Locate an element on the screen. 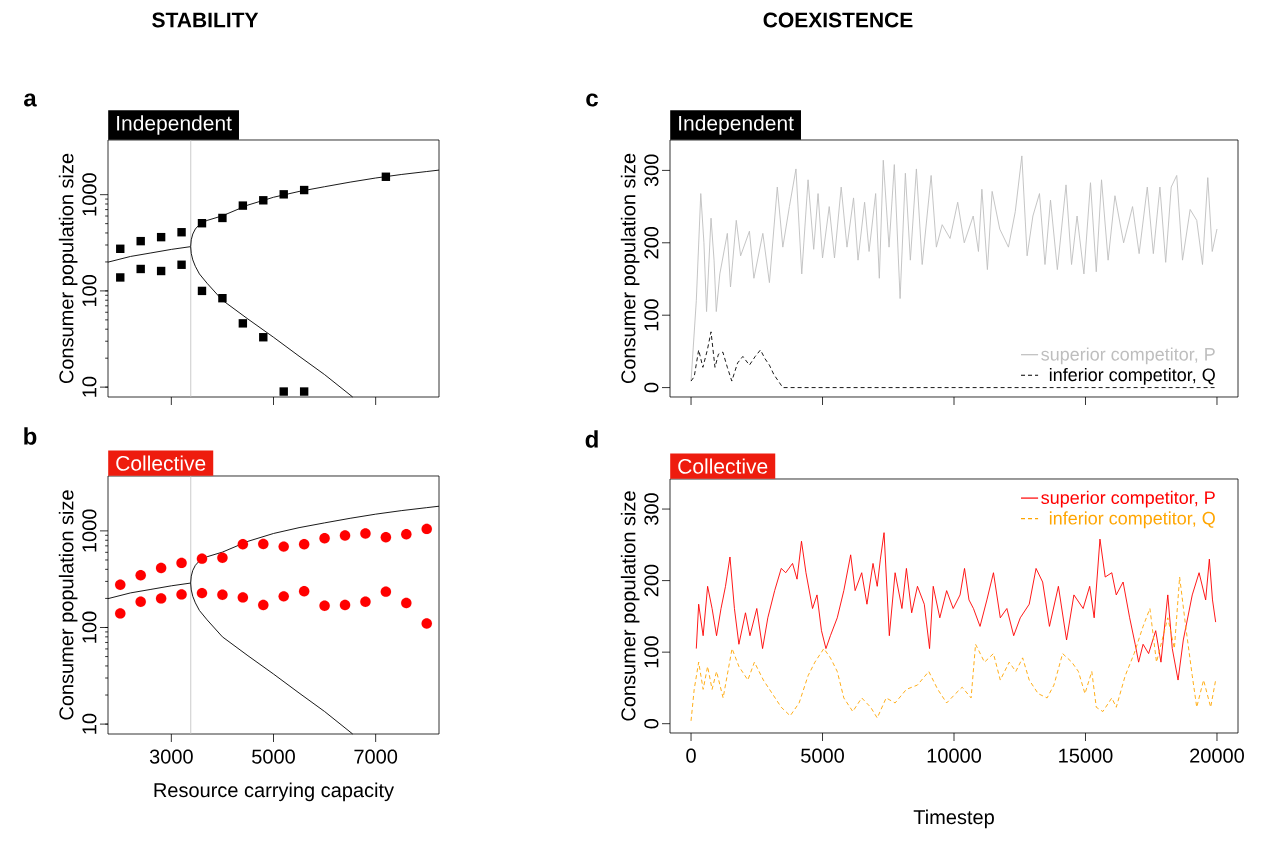  text: STABILITY is located at coordinates (205, 20).